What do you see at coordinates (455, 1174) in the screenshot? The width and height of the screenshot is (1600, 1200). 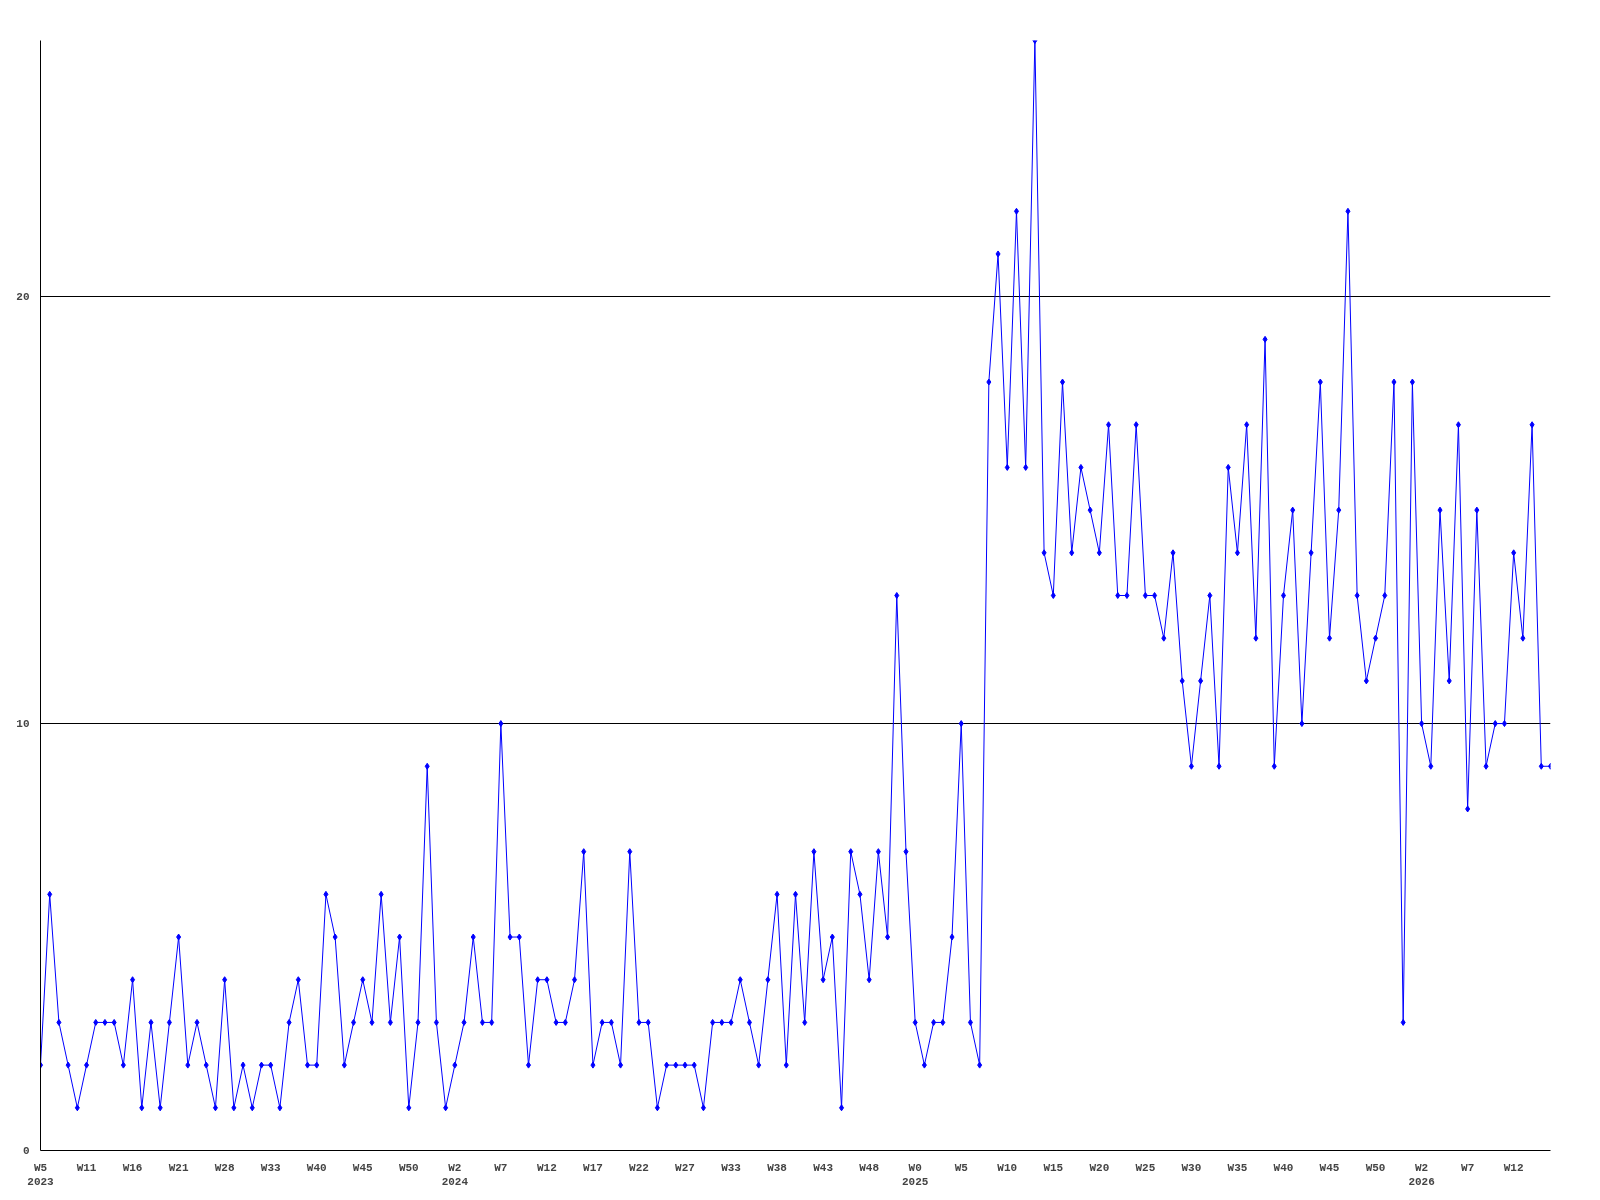 I see `x-tick-label: W2 2024` at bounding box center [455, 1174].